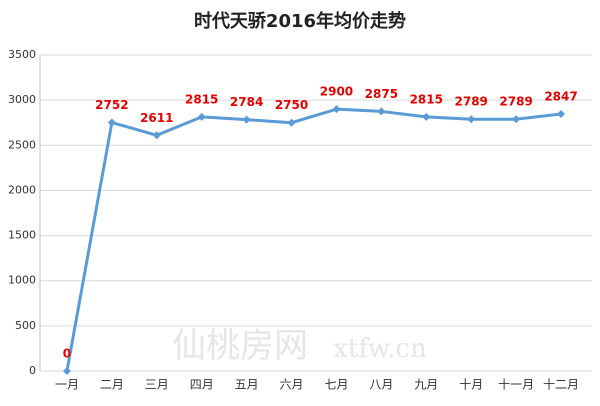  What do you see at coordinates (67, 385) in the screenshot?
I see `x-tick-label: 一月` at bounding box center [67, 385].